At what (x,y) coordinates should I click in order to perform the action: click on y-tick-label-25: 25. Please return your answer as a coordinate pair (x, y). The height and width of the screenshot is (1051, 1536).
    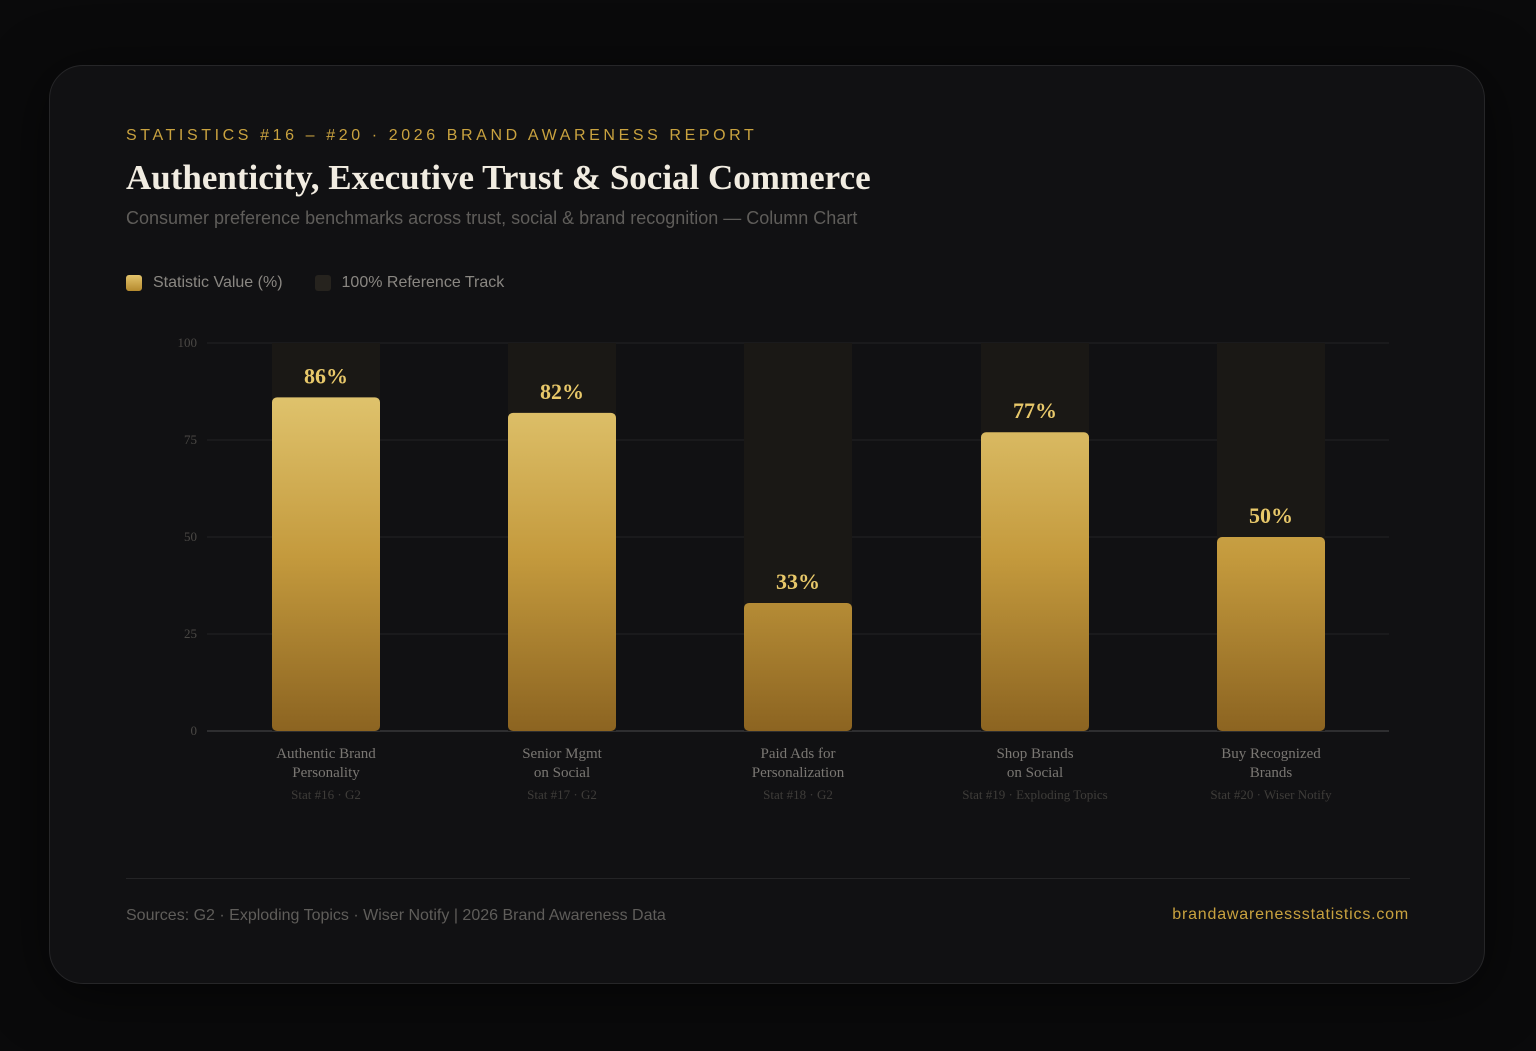
    Looking at the image, I should click on (190, 633).